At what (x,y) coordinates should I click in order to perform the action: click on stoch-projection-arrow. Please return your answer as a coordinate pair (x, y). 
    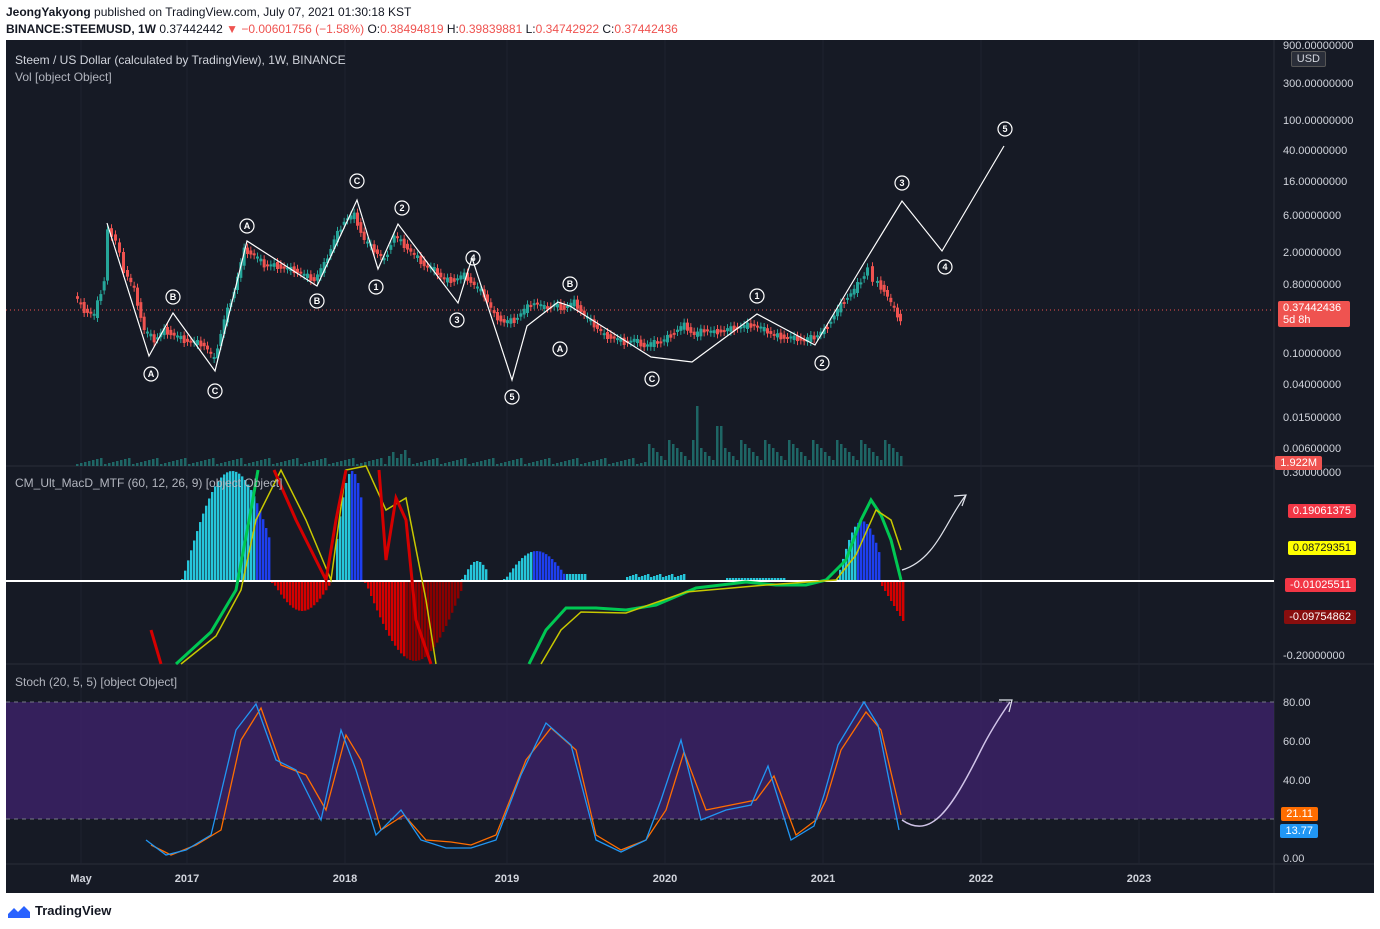
    Looking at the image, I should click on (956, 764).